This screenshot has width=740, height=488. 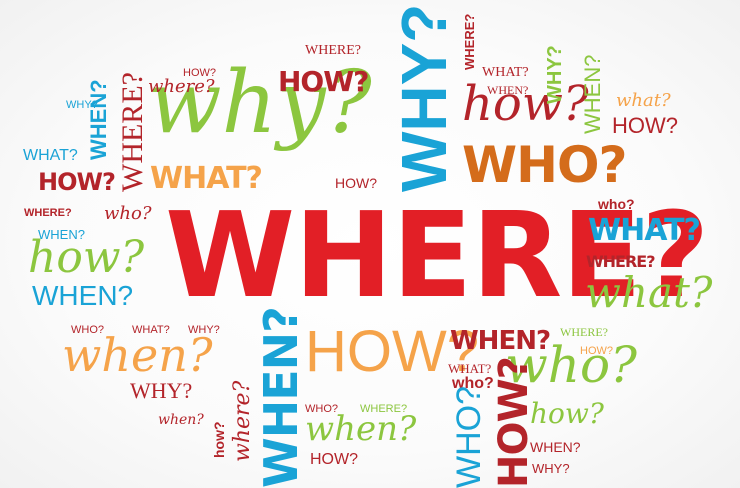 I want to click on word-what-small-mid: WHAT?, so click(x=470, y=368).